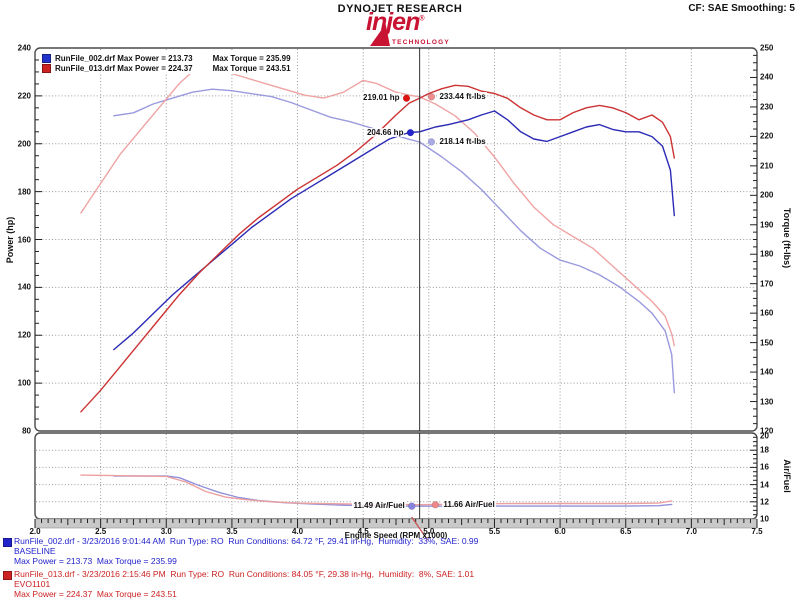  What do you see at coordinates (24, 96) in the screenshot?
I see `power-tick-label: 220` at bounding box center [24, 96].